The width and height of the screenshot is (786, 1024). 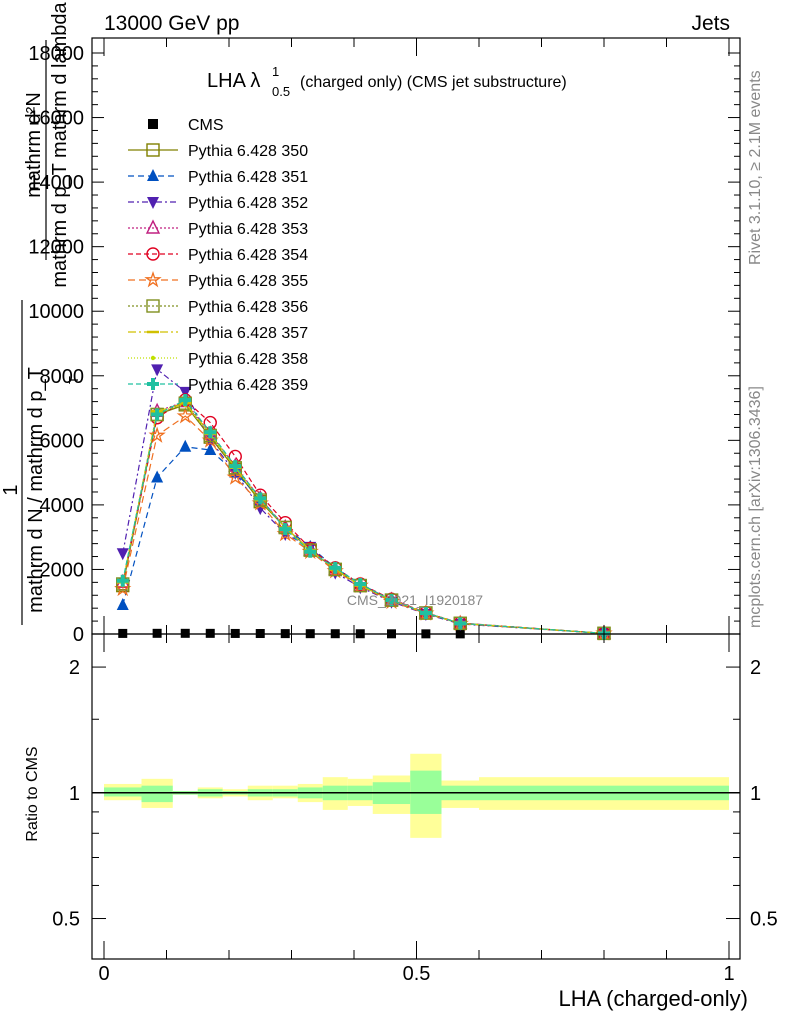 What do you see at coordinates (248, 151) in the screenshot?
I see `legend-label: Pythia 6.428 350` at bounding box center [248, 151].